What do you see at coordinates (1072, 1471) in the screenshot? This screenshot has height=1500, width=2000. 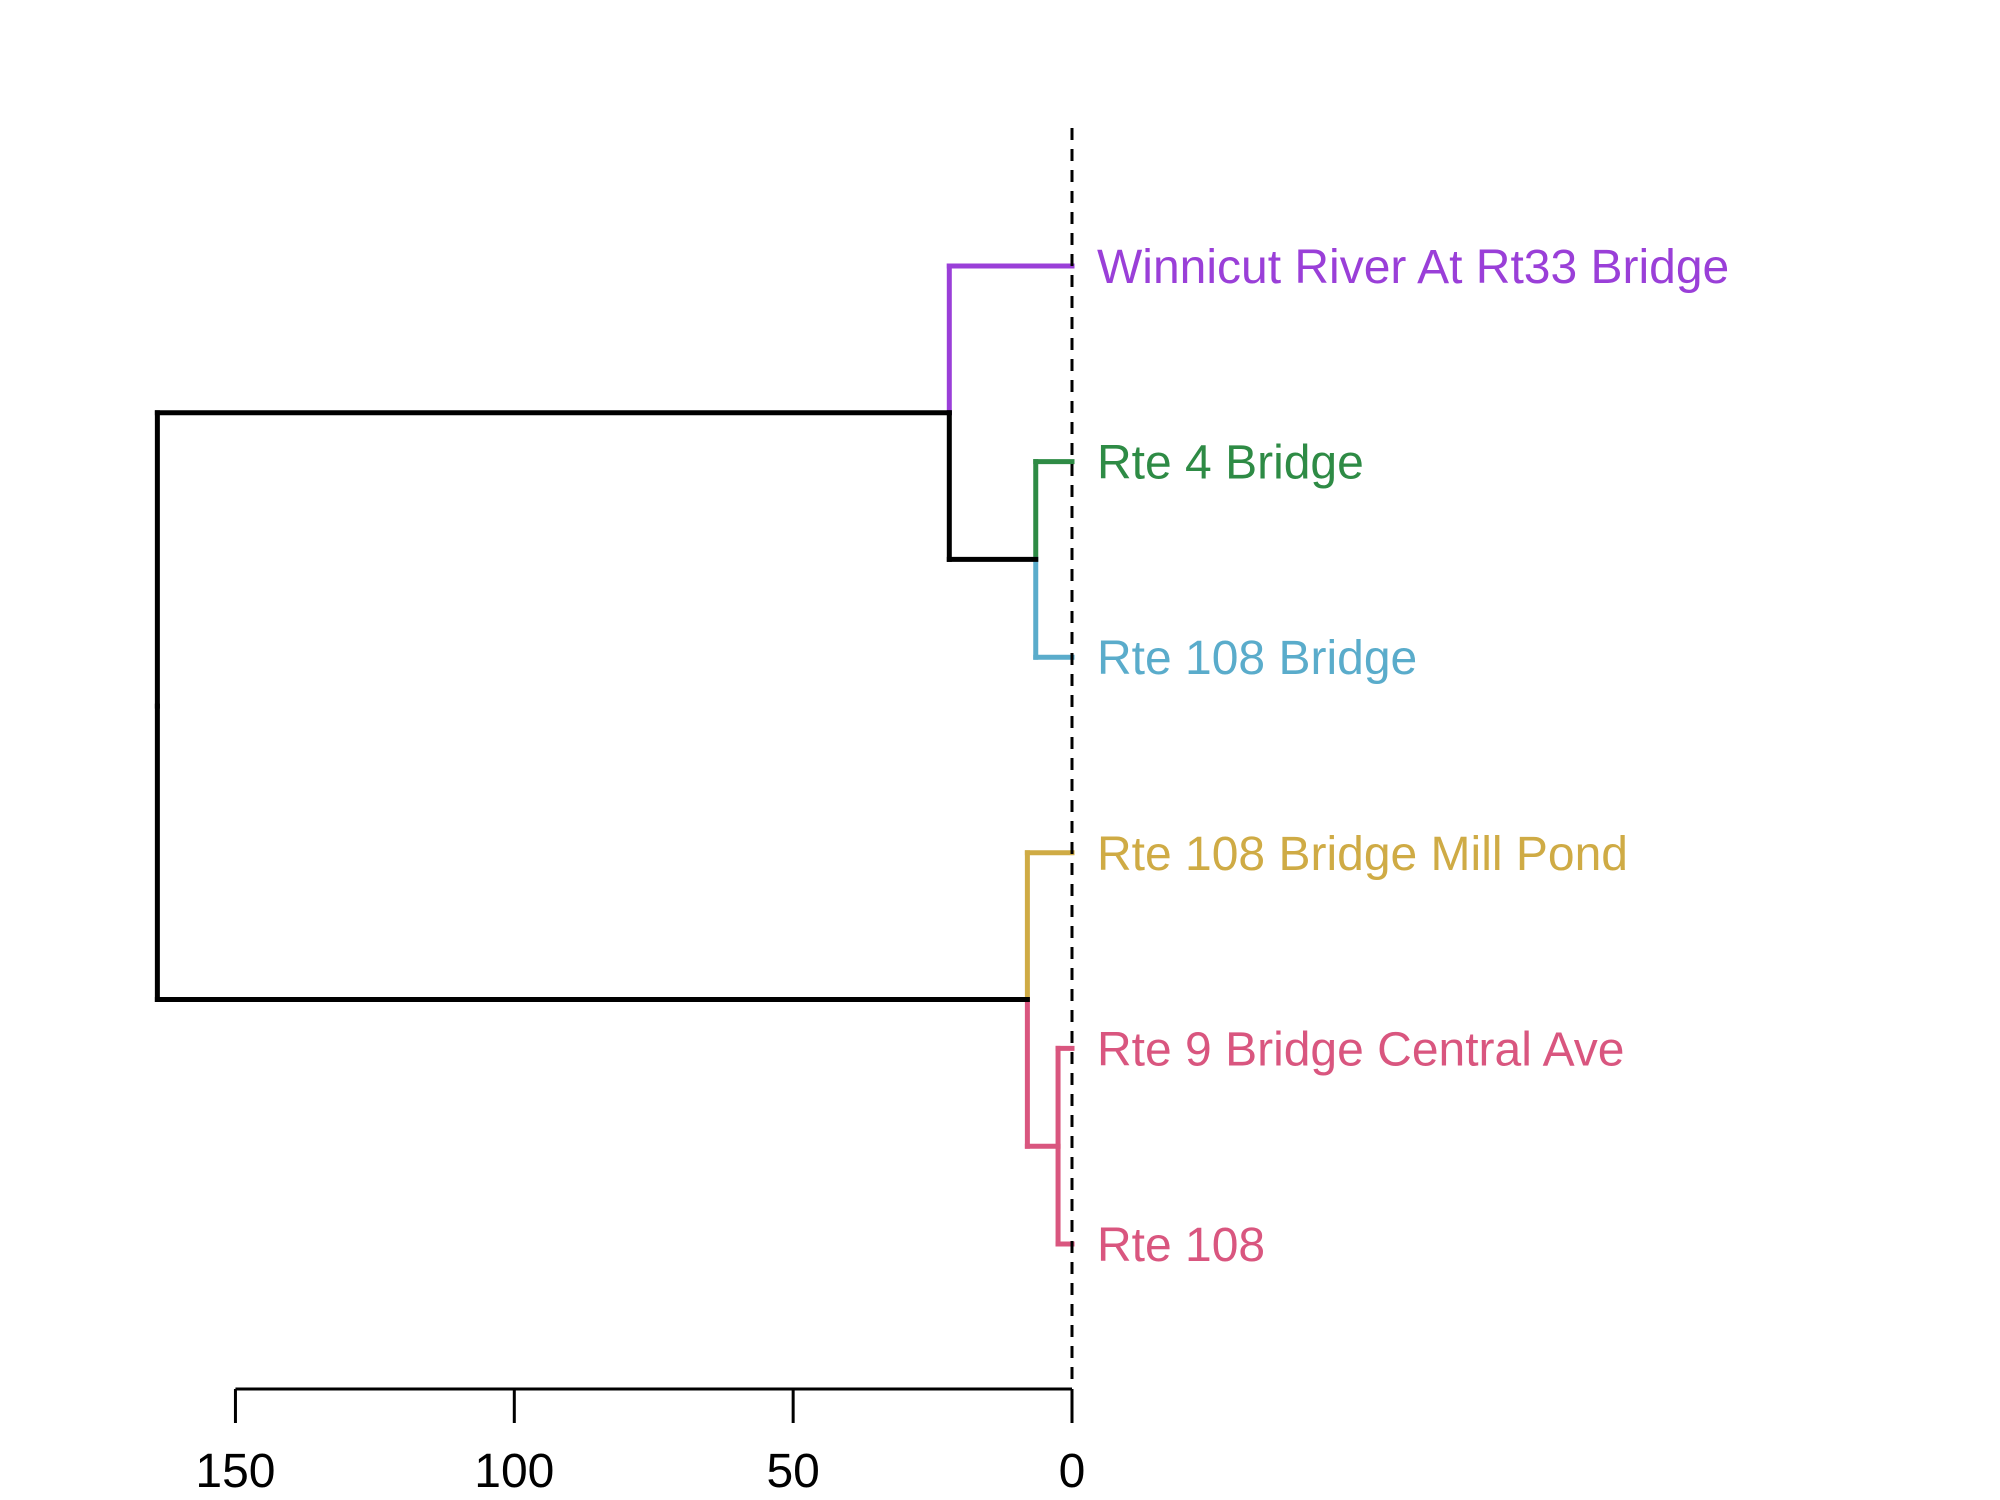 I see `x-tick-label: 0` at bounding box center [1072, 1471].